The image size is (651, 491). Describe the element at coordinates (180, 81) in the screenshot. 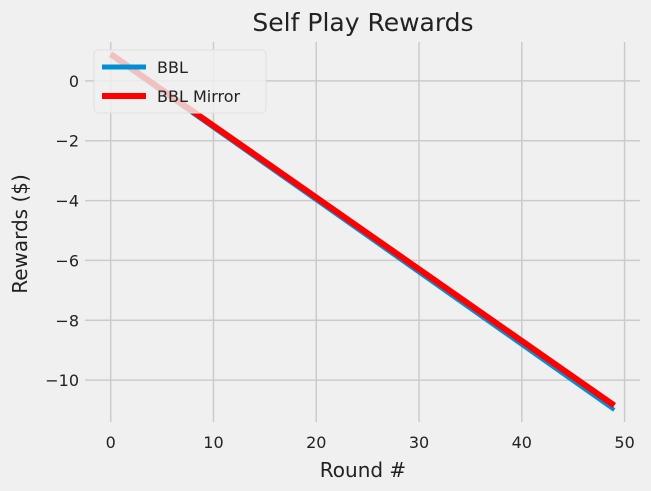

I see `legend: BBL BBL Mirror` at that location.